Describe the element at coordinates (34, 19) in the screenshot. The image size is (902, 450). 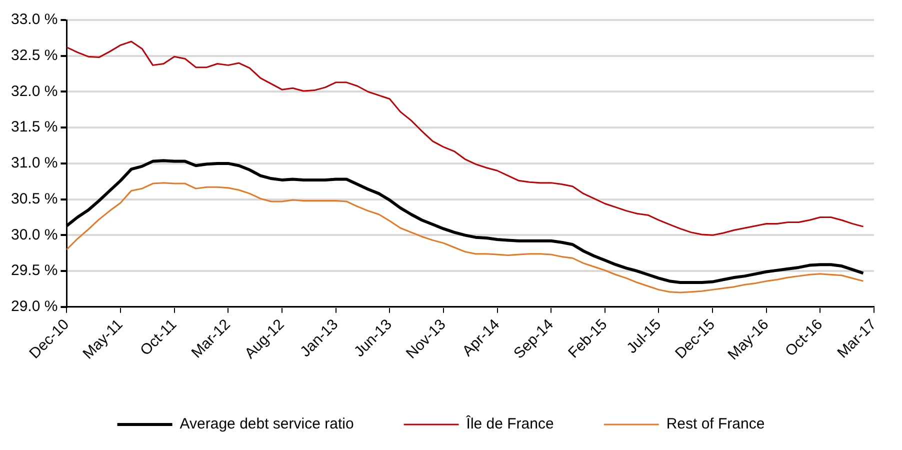
I see `y-tick-label: 33.0 %` at that location.